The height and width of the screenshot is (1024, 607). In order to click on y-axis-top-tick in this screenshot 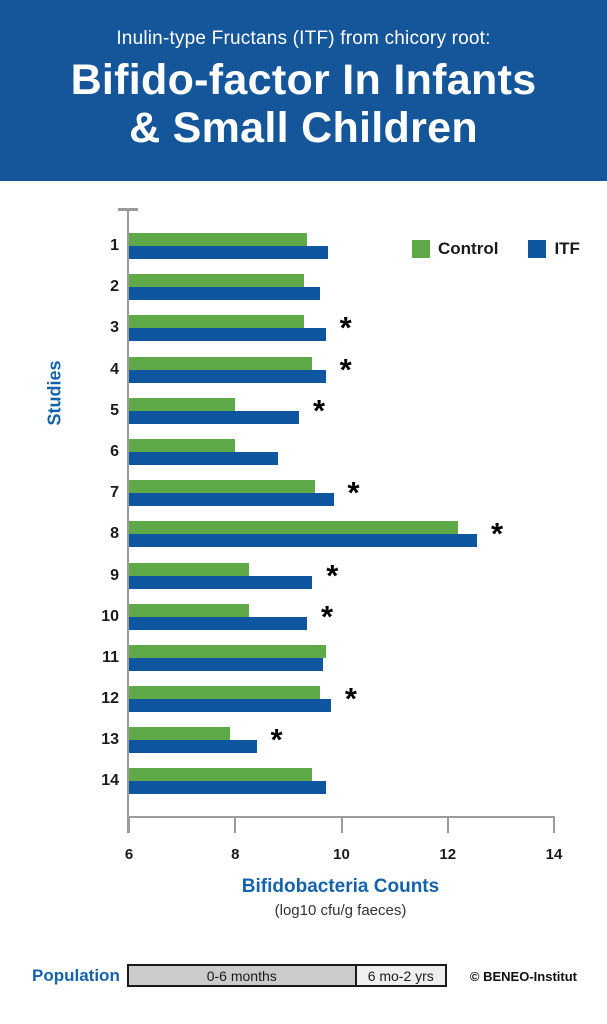, I will do `click(128, 209)`.